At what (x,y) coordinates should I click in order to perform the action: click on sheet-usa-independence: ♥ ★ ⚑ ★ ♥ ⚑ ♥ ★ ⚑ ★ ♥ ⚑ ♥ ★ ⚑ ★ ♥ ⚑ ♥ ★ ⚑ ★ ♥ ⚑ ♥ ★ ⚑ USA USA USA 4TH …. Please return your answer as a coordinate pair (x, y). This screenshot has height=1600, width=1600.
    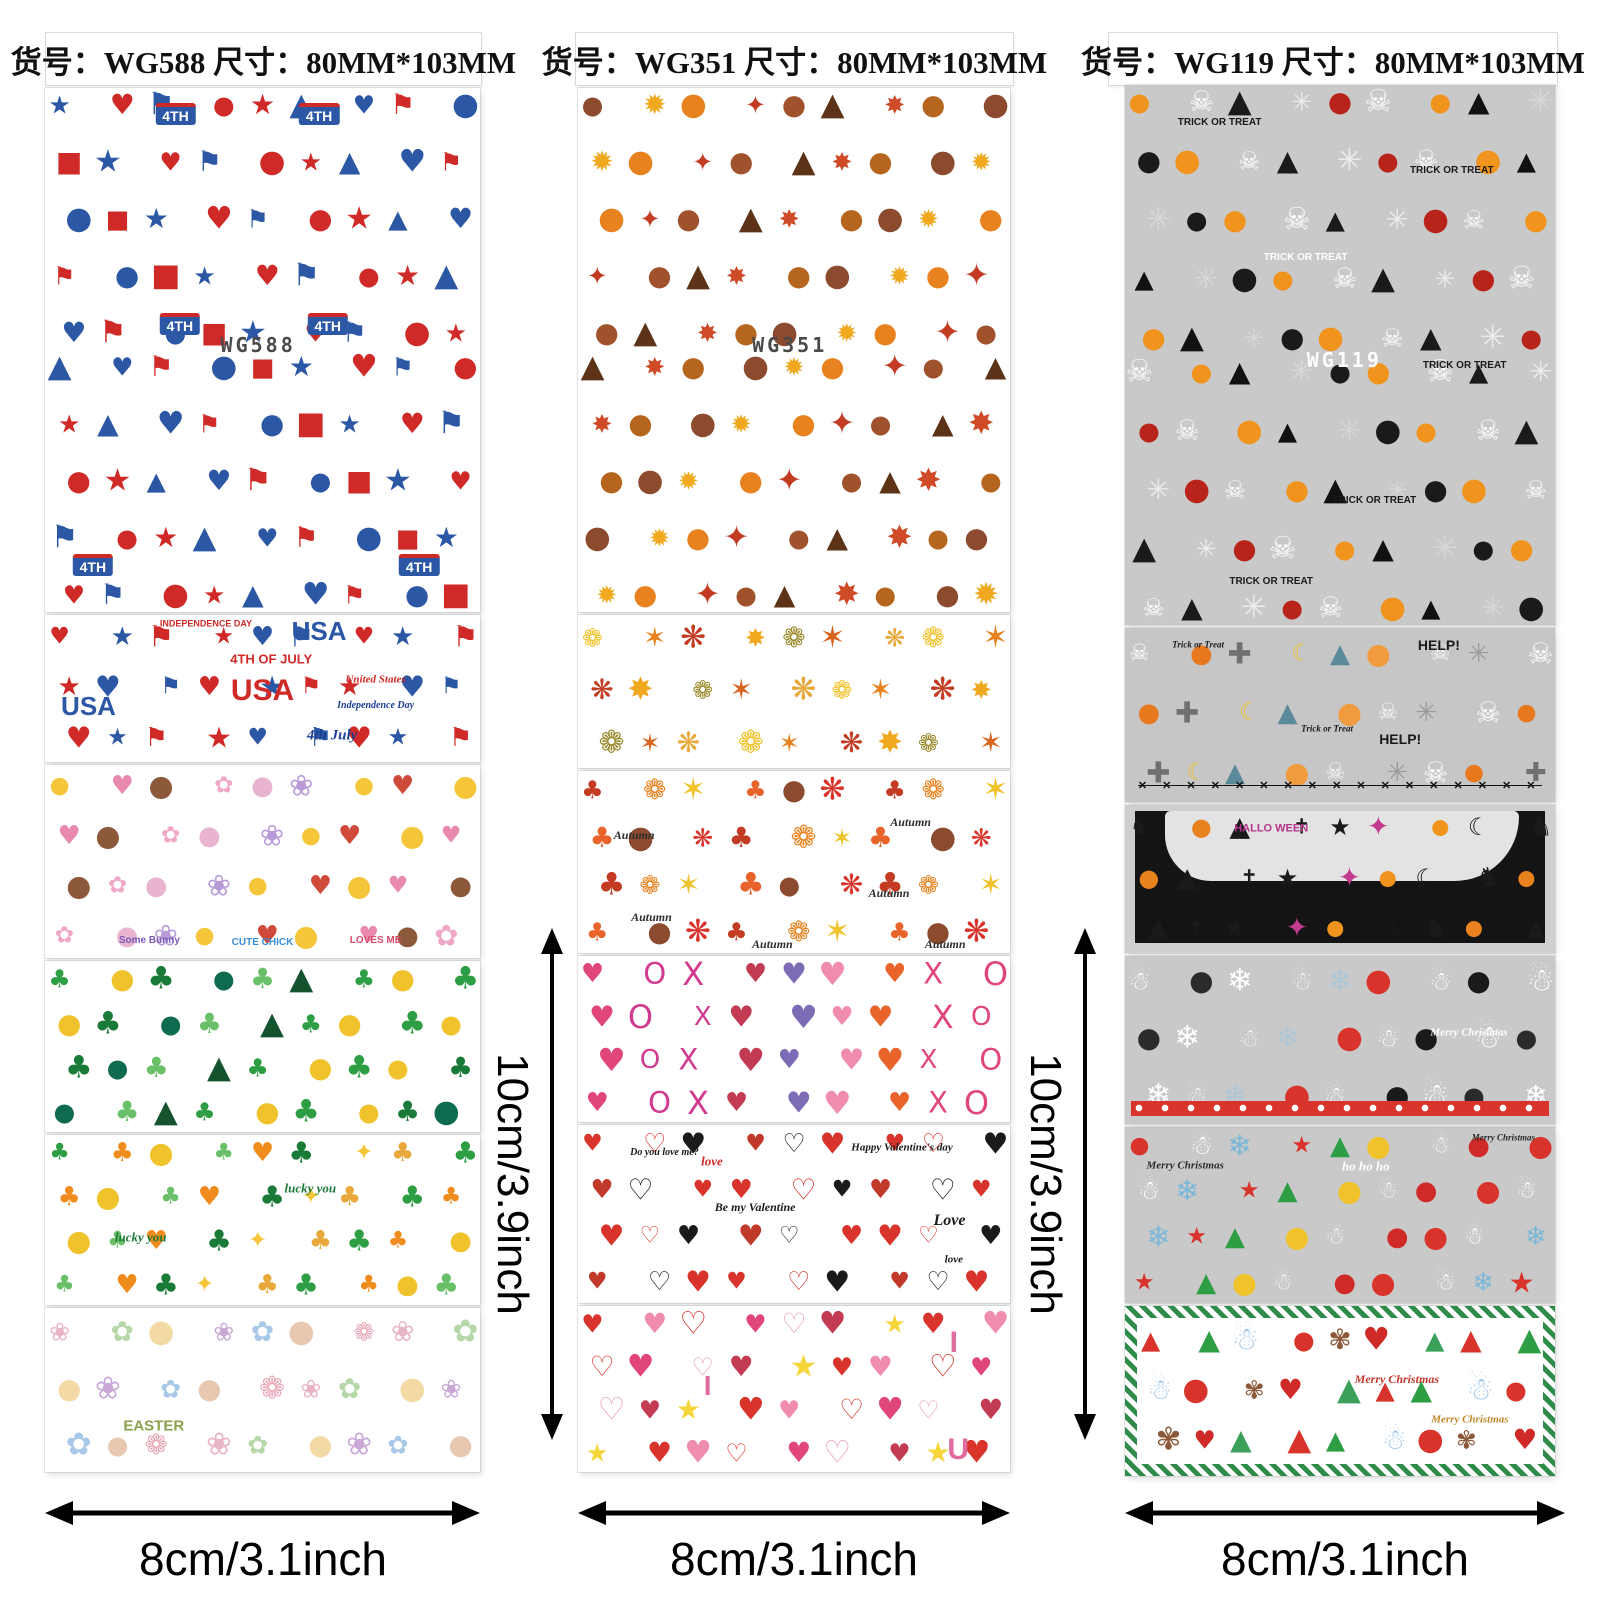
    Looking at the image, I should click on (262, 688).